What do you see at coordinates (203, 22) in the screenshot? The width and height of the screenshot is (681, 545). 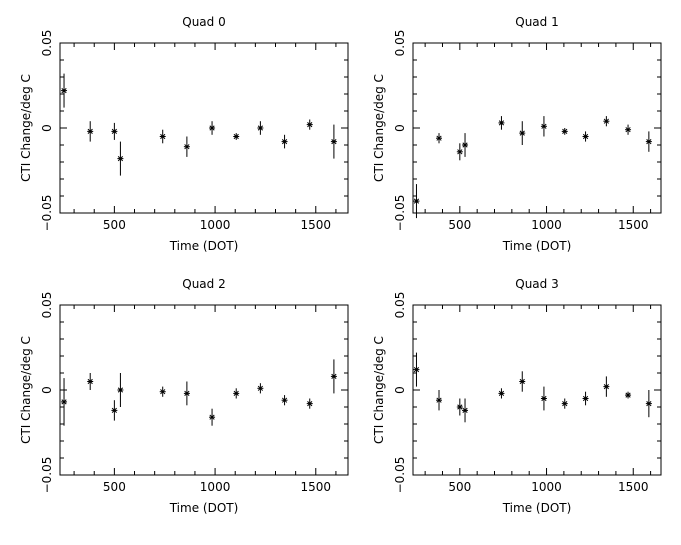 I see `panel-title: Quad 0` at bounding box center [203, 22].